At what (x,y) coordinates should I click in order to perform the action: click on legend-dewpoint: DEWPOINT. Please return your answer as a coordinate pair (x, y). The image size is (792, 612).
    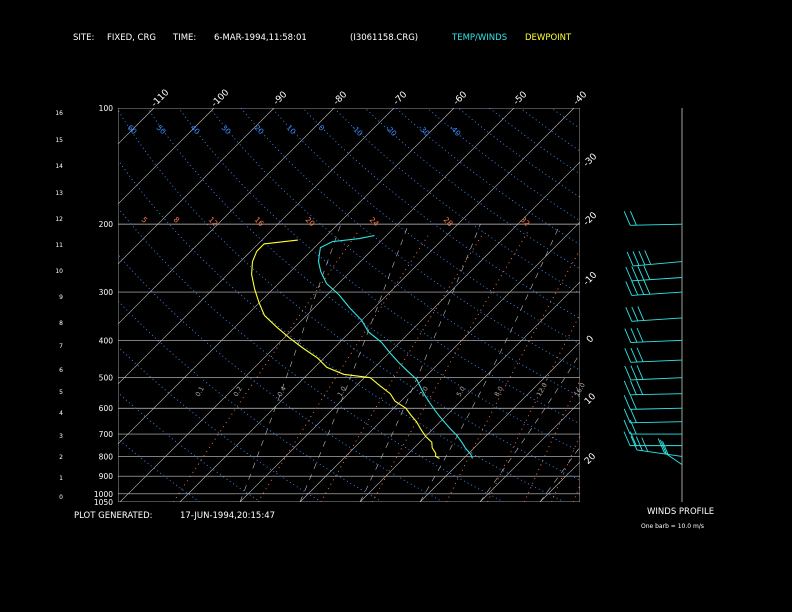
    Looking at the image, I should click on (548, 38).